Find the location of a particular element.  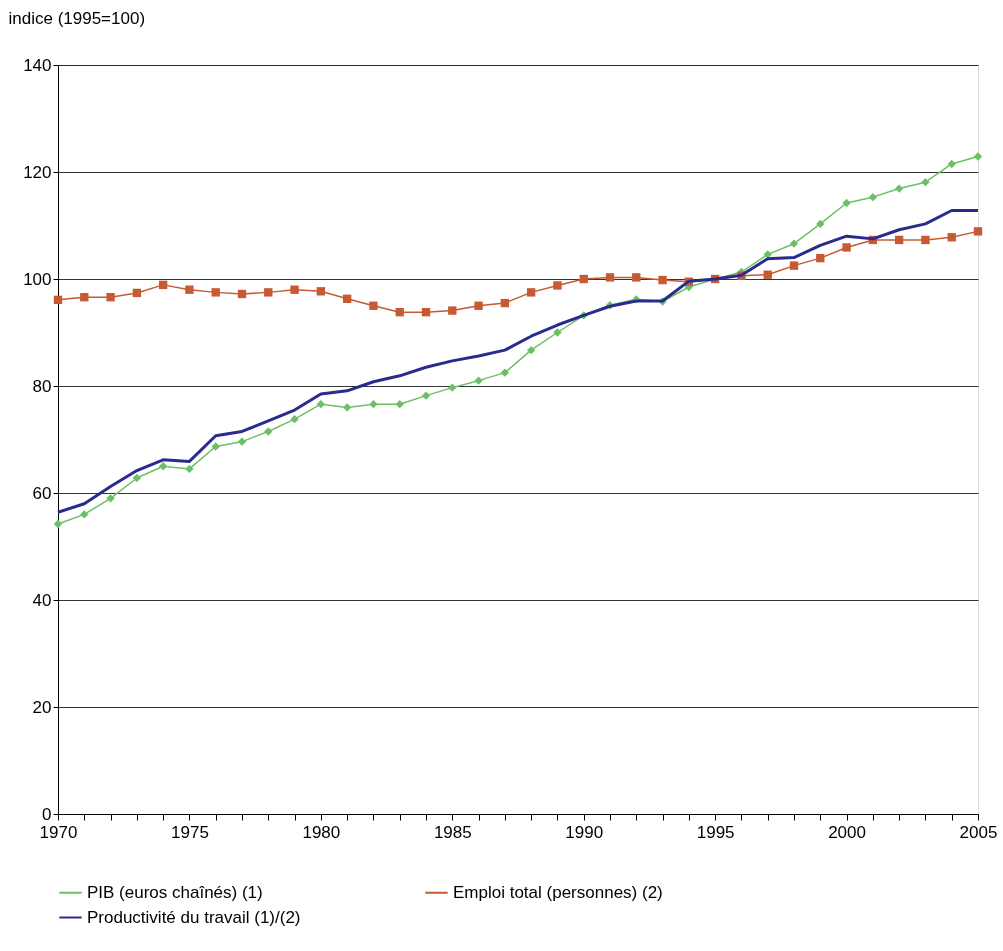

y-tick-label: 0 is located at coordinates (47, 814).